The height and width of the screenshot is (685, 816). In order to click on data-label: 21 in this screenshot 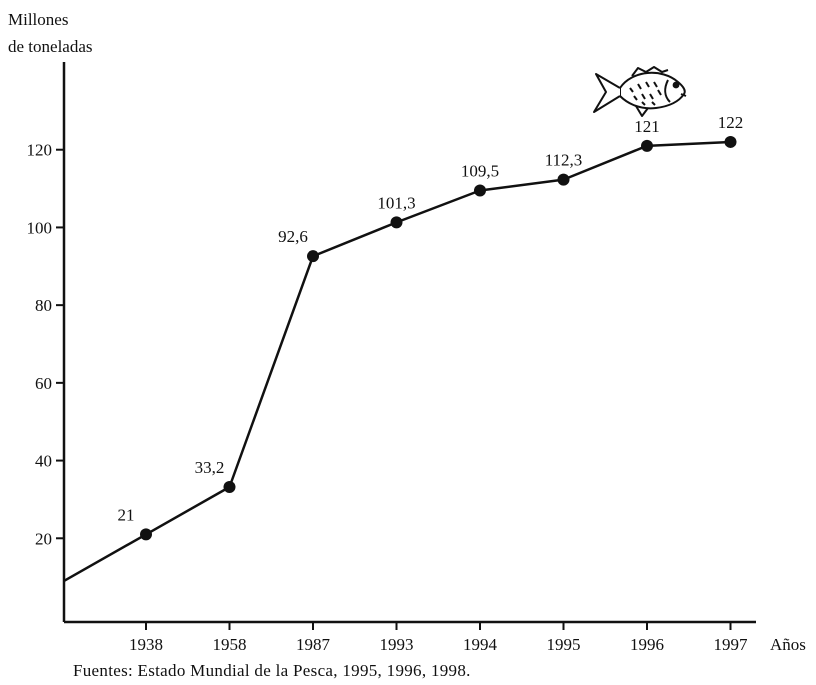, I will do `click(126, 514)`.